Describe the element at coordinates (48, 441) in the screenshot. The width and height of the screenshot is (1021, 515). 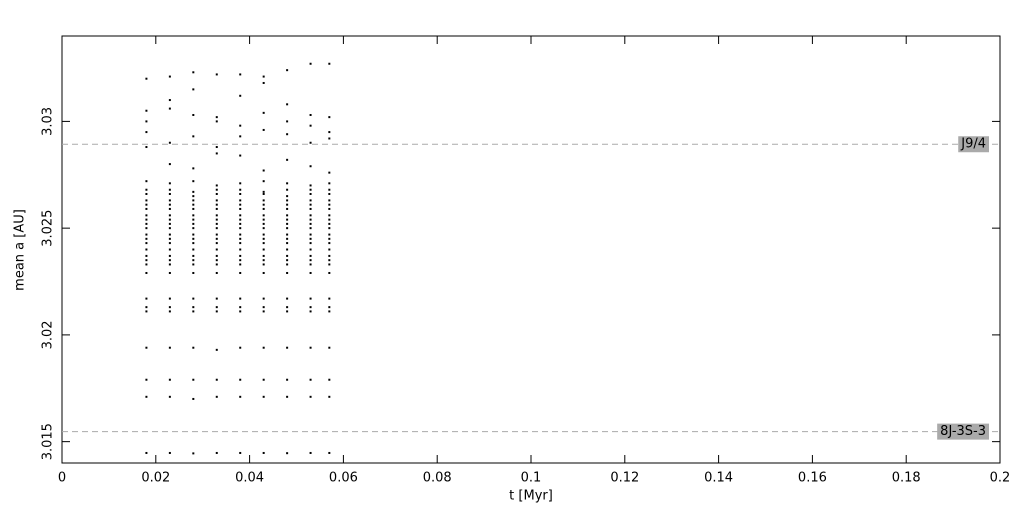
I see `y-tick-label: 3.015` at that location.